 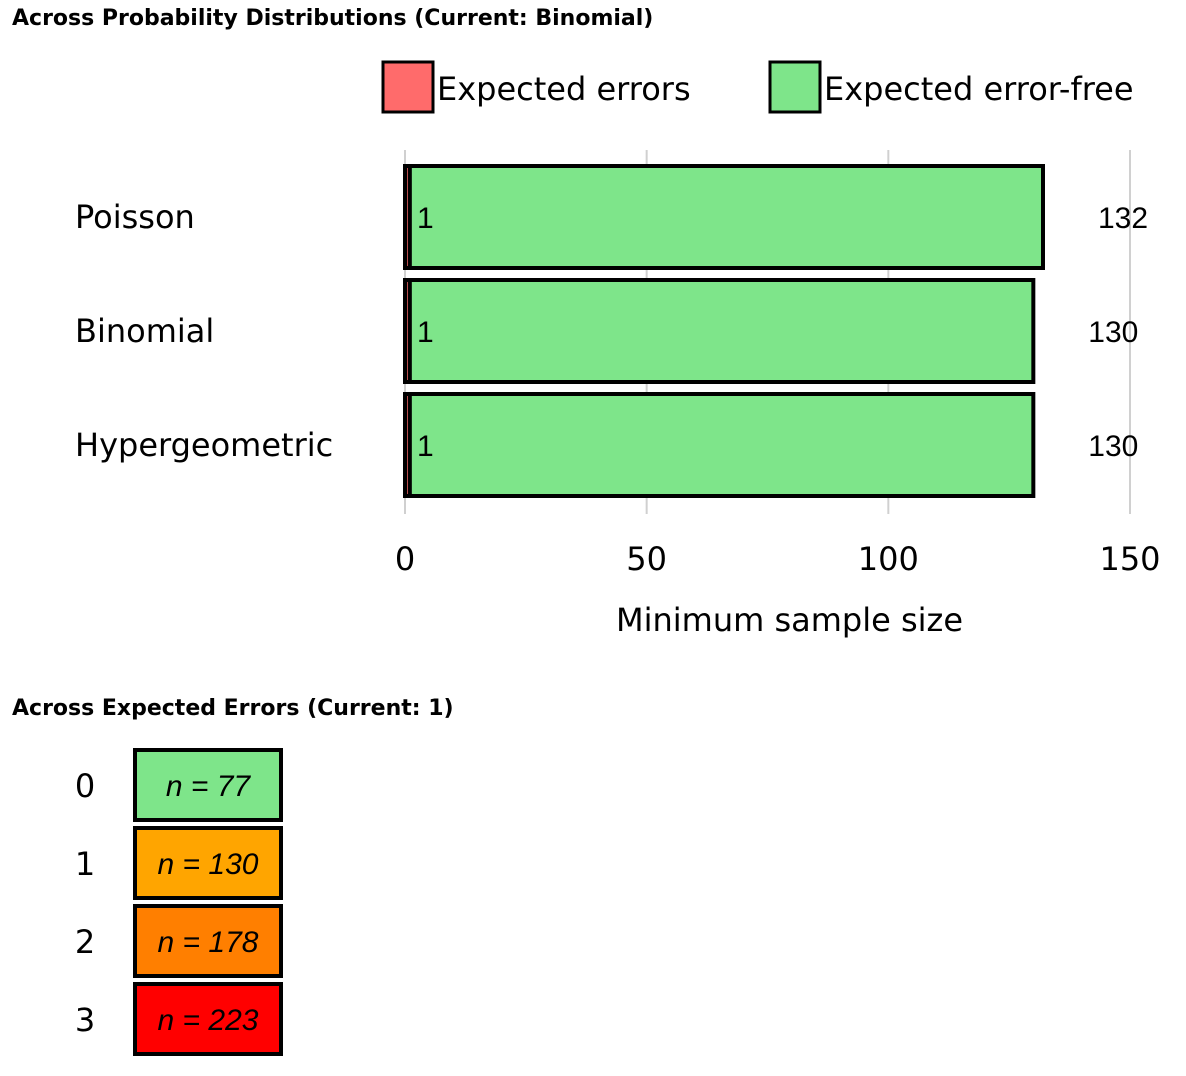 I want to click on sample-size-label: n = 178, so click(x=208, y=942).